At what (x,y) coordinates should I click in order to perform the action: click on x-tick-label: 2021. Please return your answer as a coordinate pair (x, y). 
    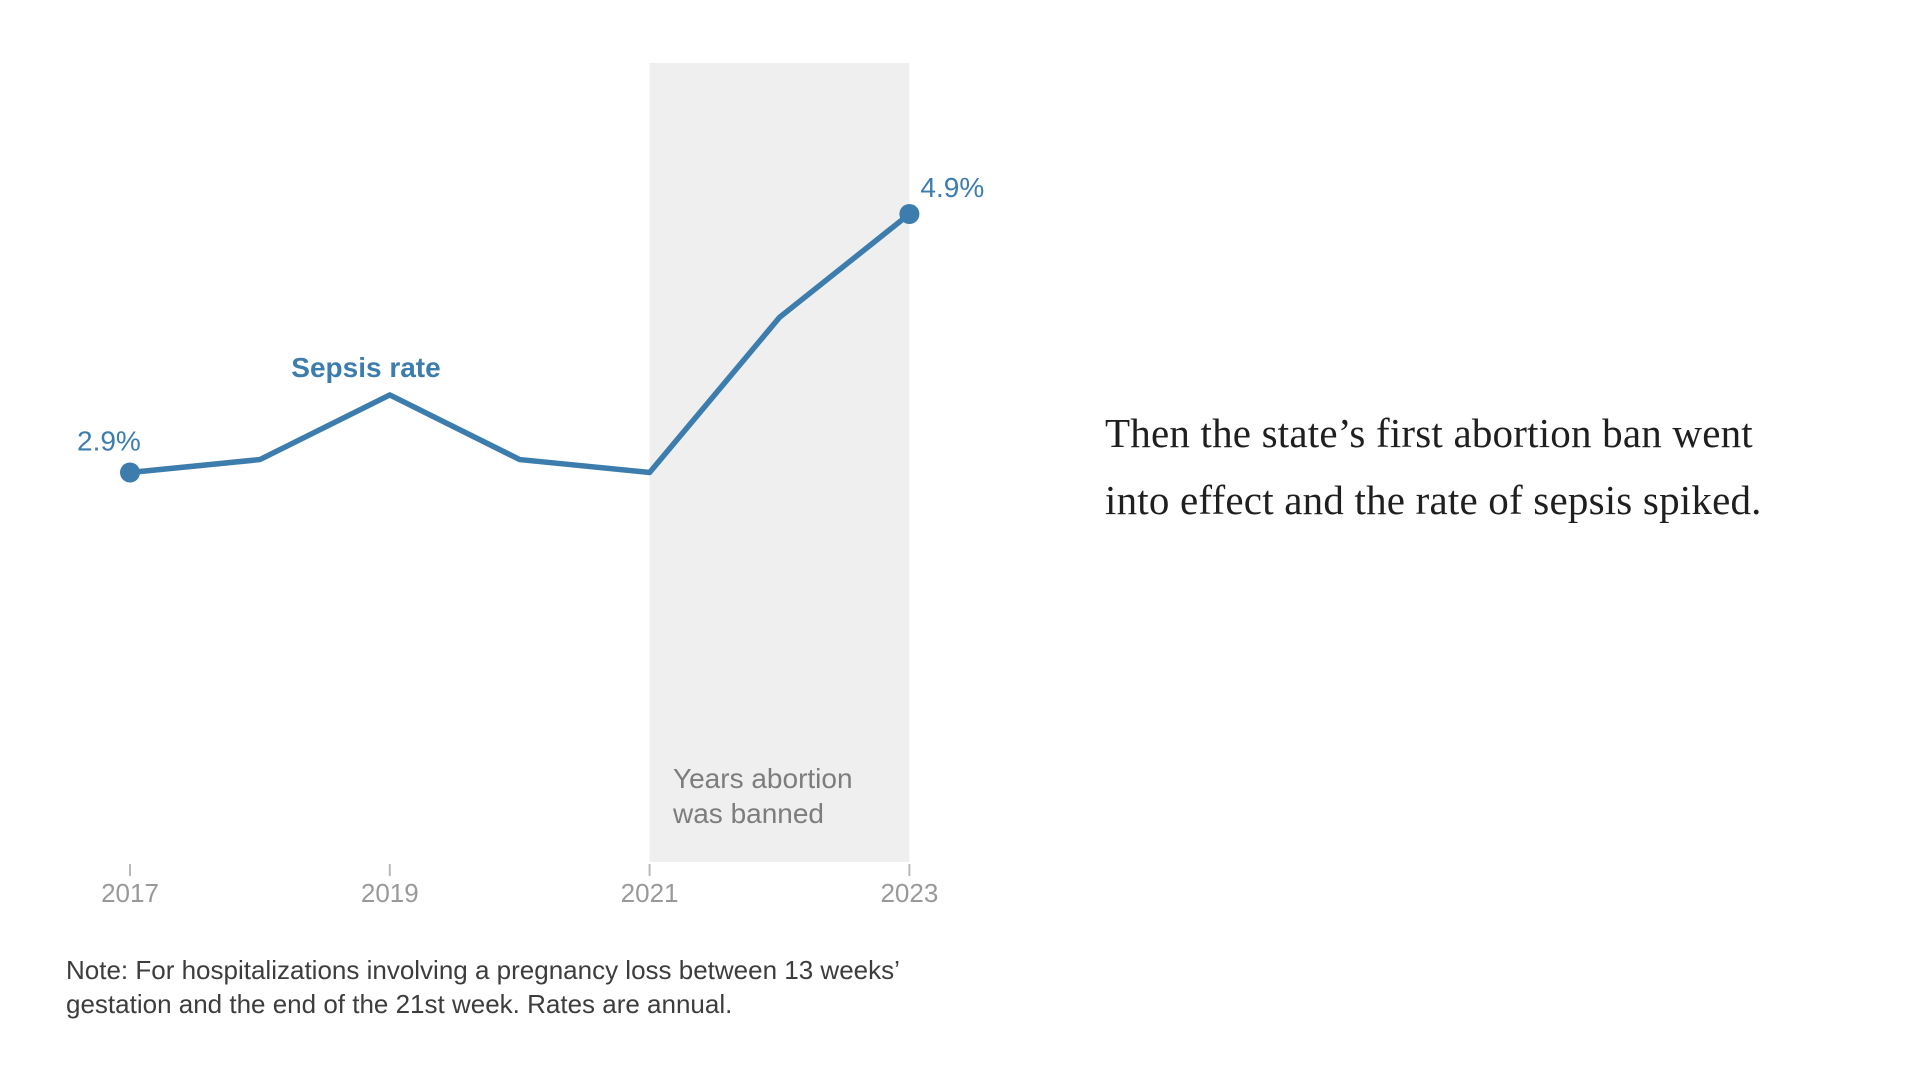
    Looking at the image, I should click on (650, 893).